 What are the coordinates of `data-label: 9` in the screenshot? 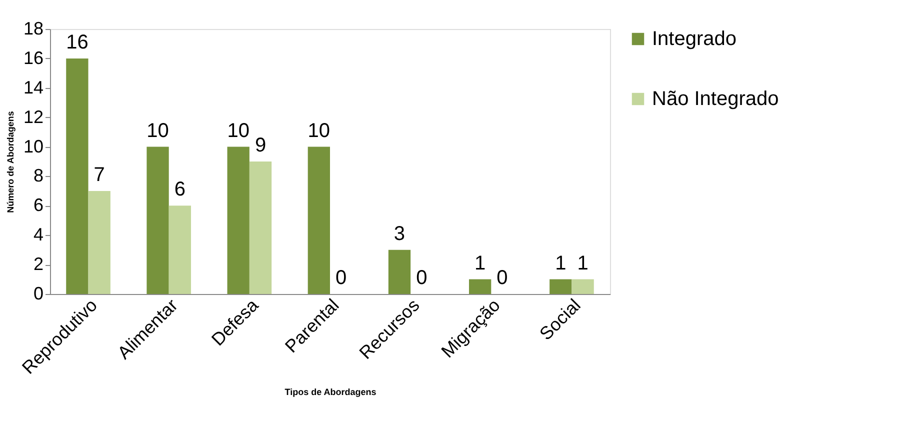 It's located at (260, 145).